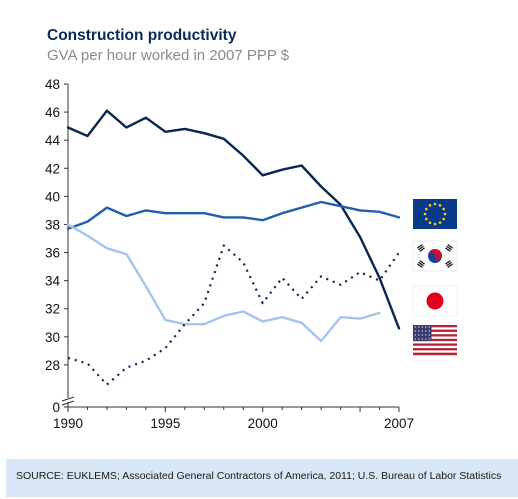 The image size is (518, 499). What do you see at coordinates (56, 407) in the screenshot?
I see `y-tick-label: 0` at bounding box center [56, 407].